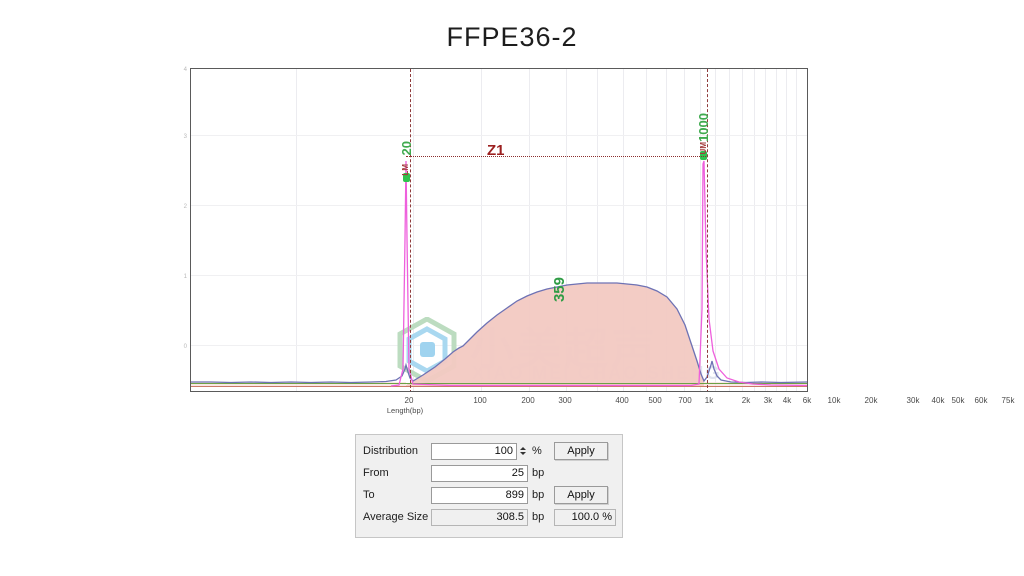  What do you see at coordinates (703, 148) in the screenshot?
I see `upper-marker-sublabel: UM` at bounding box center [703, 148].